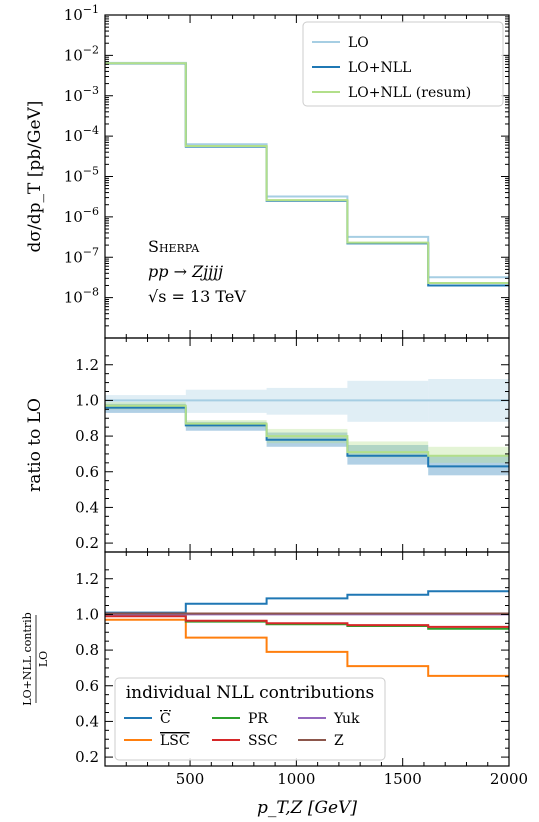 This screenshot has height=822, width=539. Describe the element at coordinates (81, 134) in the screenshot. I see `y-tick-label: 10⁻⁴` at that location.